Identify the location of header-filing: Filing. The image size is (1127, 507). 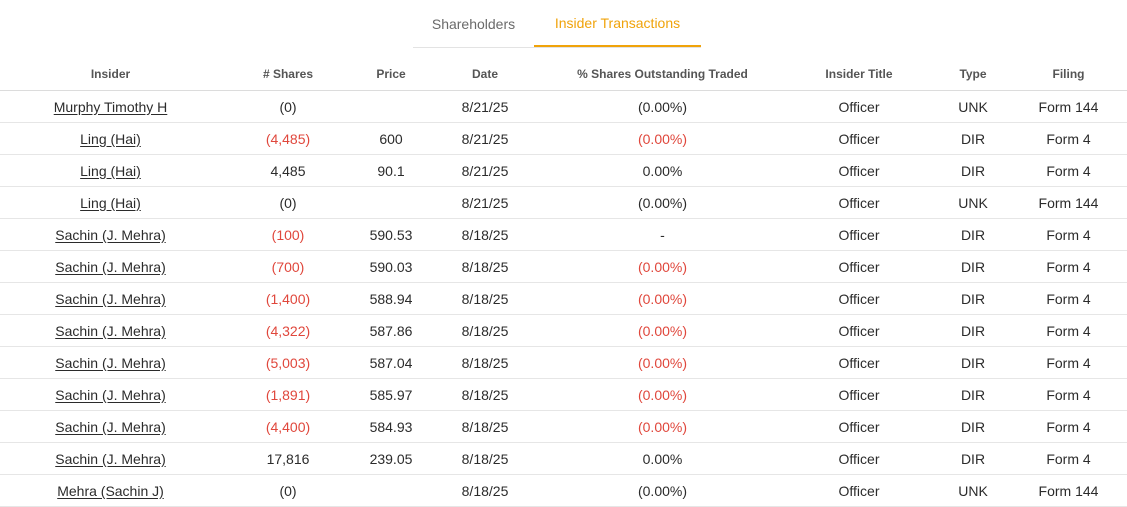
(1068, 74).